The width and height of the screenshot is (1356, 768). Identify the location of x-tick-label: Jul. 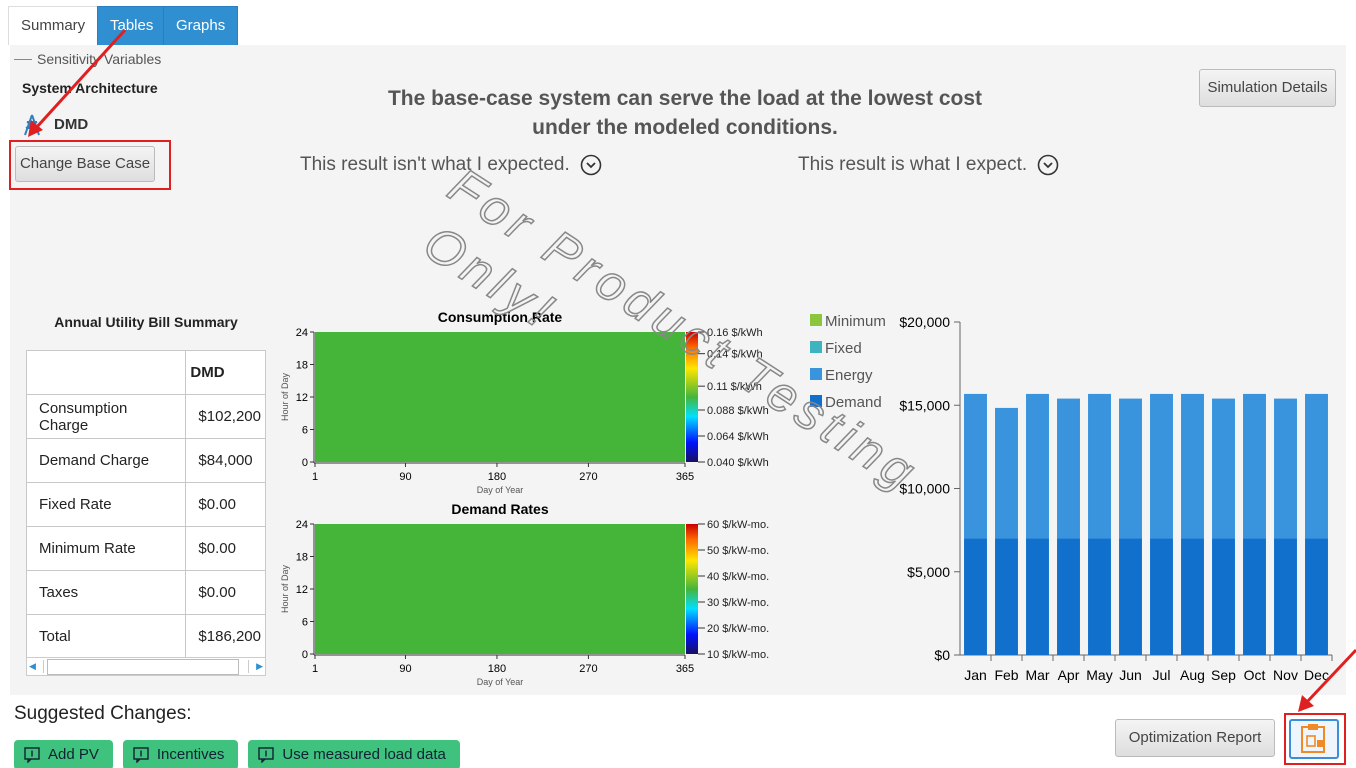
(1162, 675).